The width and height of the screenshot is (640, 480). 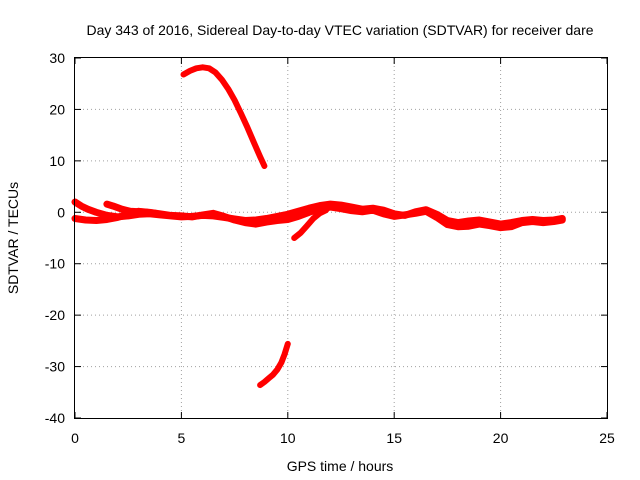 I want to click on series-arc-upper, so click(x=224, y=116).